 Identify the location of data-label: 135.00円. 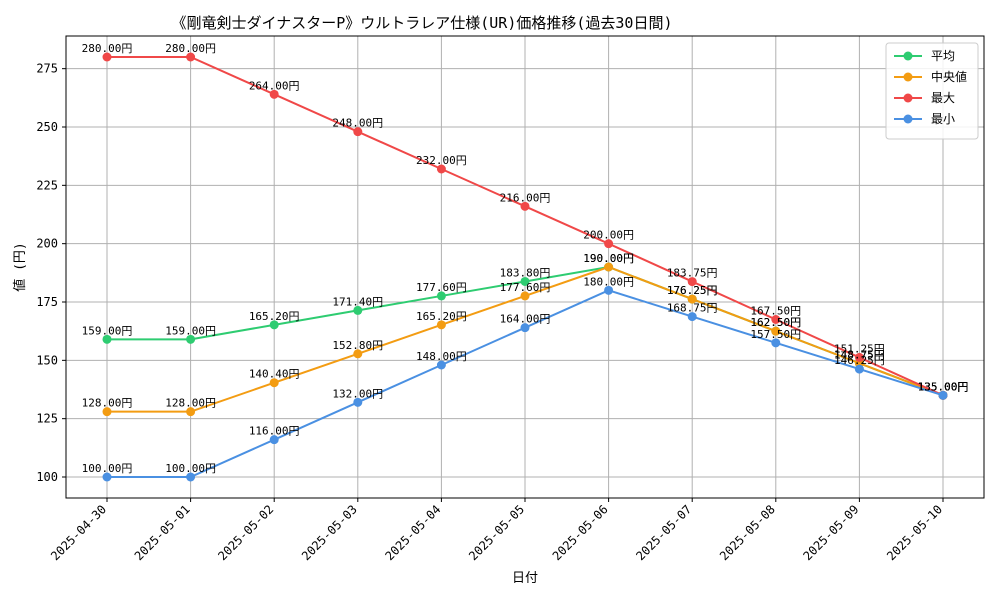
(943, 386).